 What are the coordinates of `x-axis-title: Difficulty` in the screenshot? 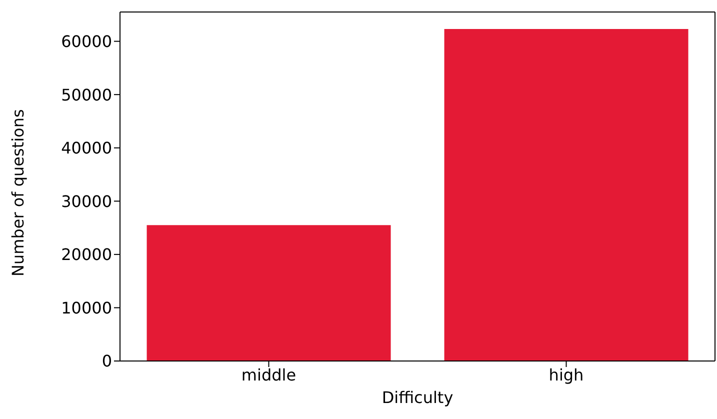 It's located at (418, 397).